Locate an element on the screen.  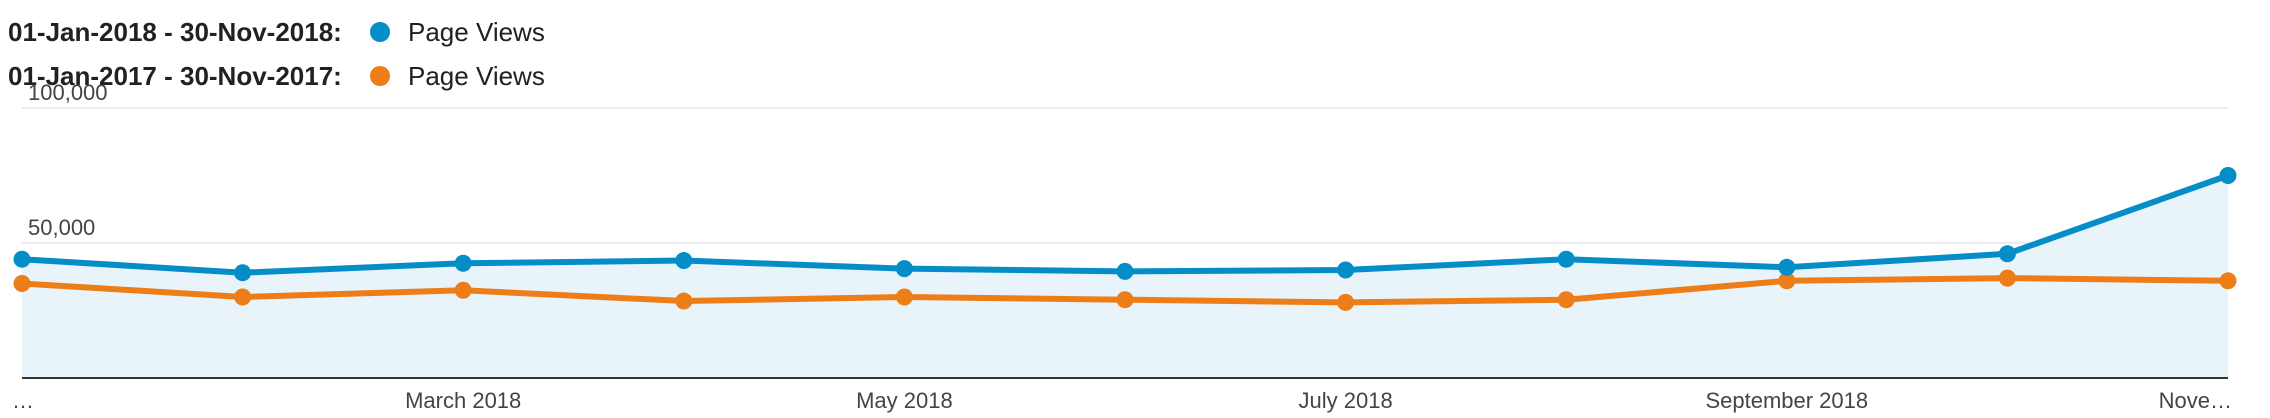
legend-range-2018: 01-Jan-2018 - 30-Nov-2018: is located at coordinates (175, 31).